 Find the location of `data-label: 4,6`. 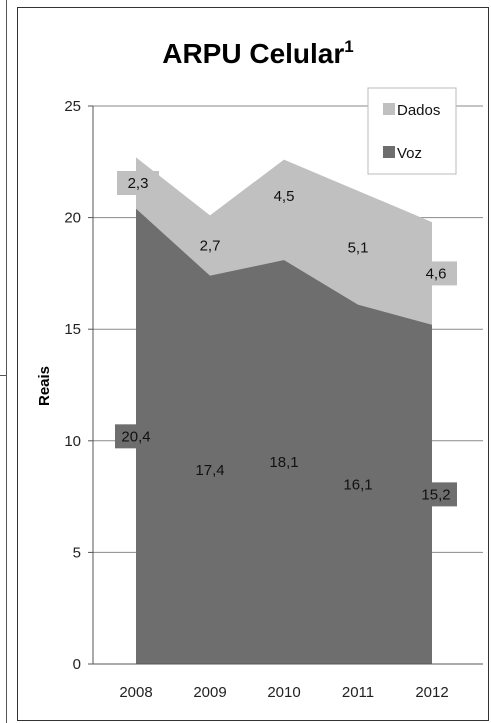

data-label: 4,6 is located at coordinates (436, 273).